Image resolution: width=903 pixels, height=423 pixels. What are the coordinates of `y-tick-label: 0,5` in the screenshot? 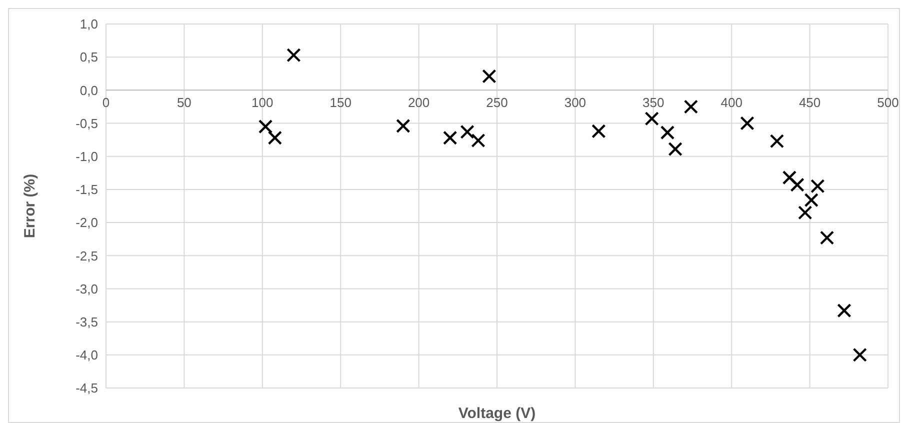 It's located at (89, 57).